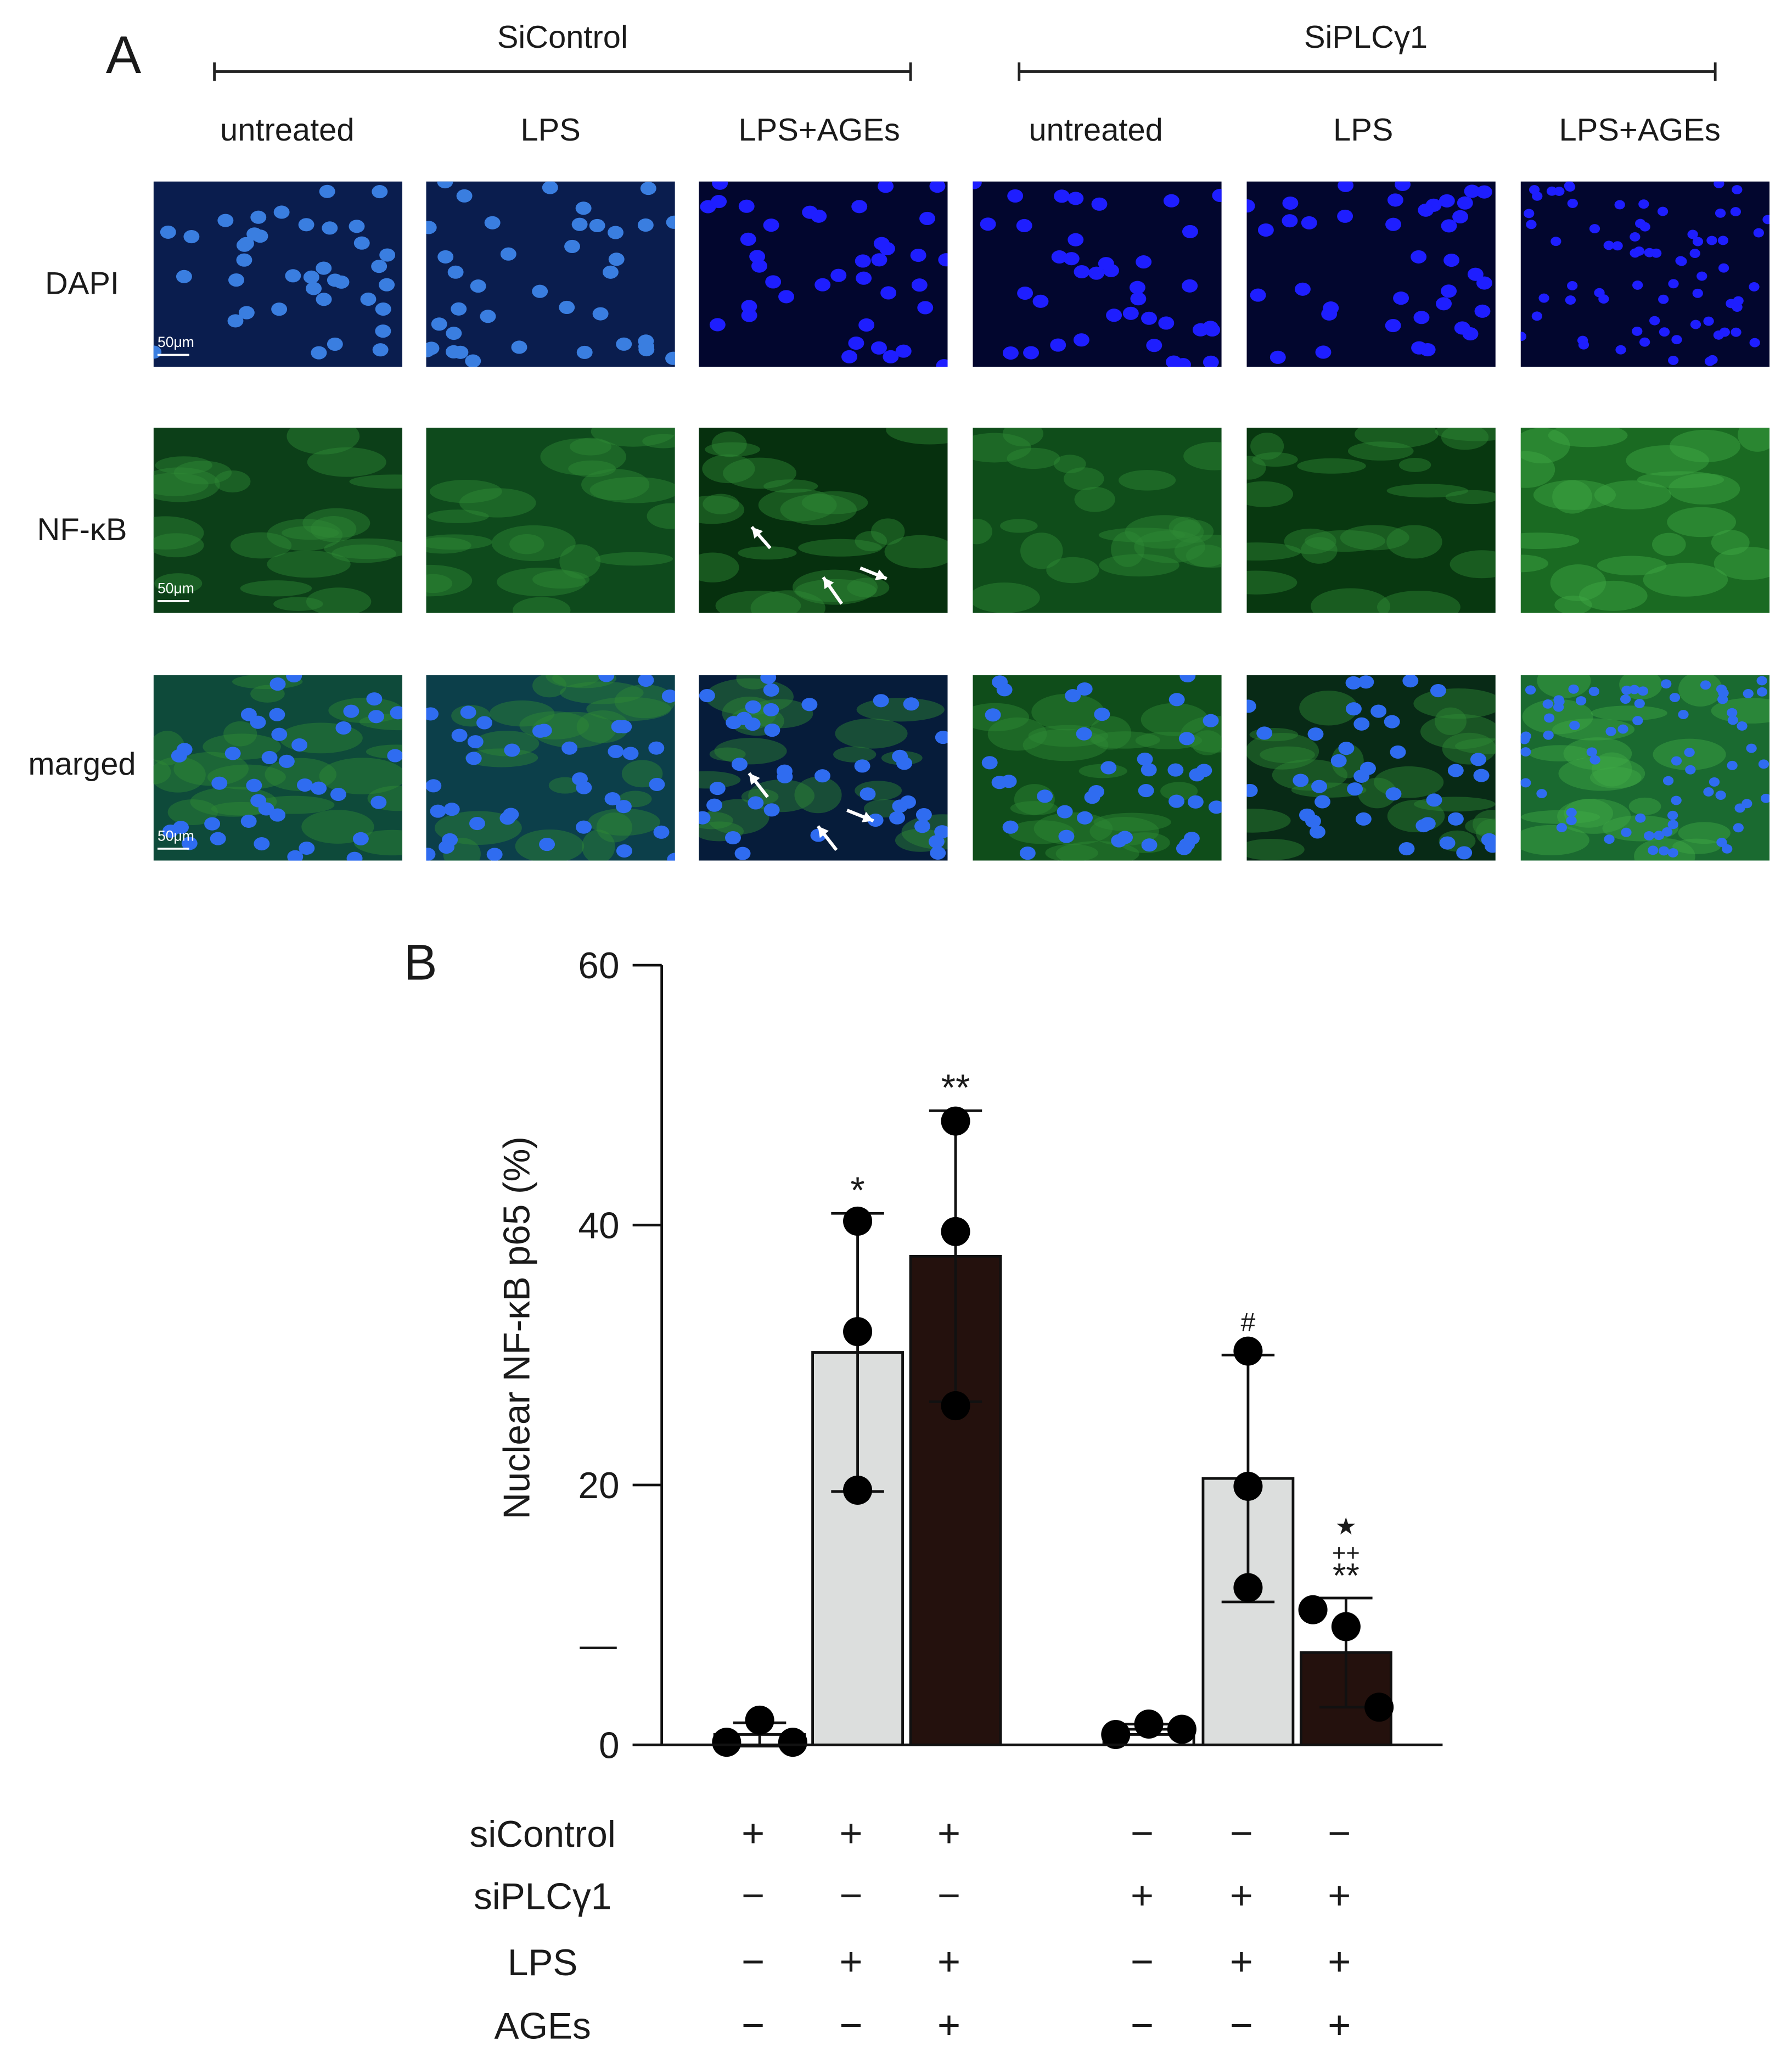 The height and width of the screenshot is (2068, 1792). Describe the element at coordinates (598, 1226) in the screenshot. I see `y-tick-label: 40` at that location.